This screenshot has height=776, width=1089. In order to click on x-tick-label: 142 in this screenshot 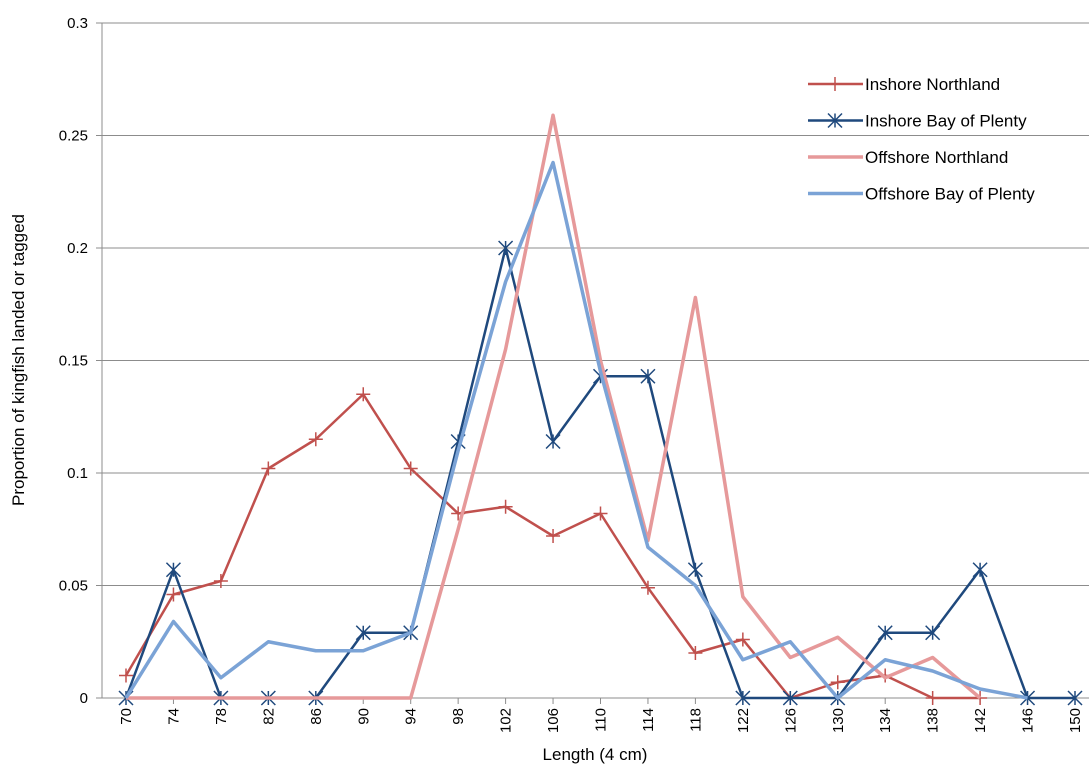, I will do `click(980, 720)`.